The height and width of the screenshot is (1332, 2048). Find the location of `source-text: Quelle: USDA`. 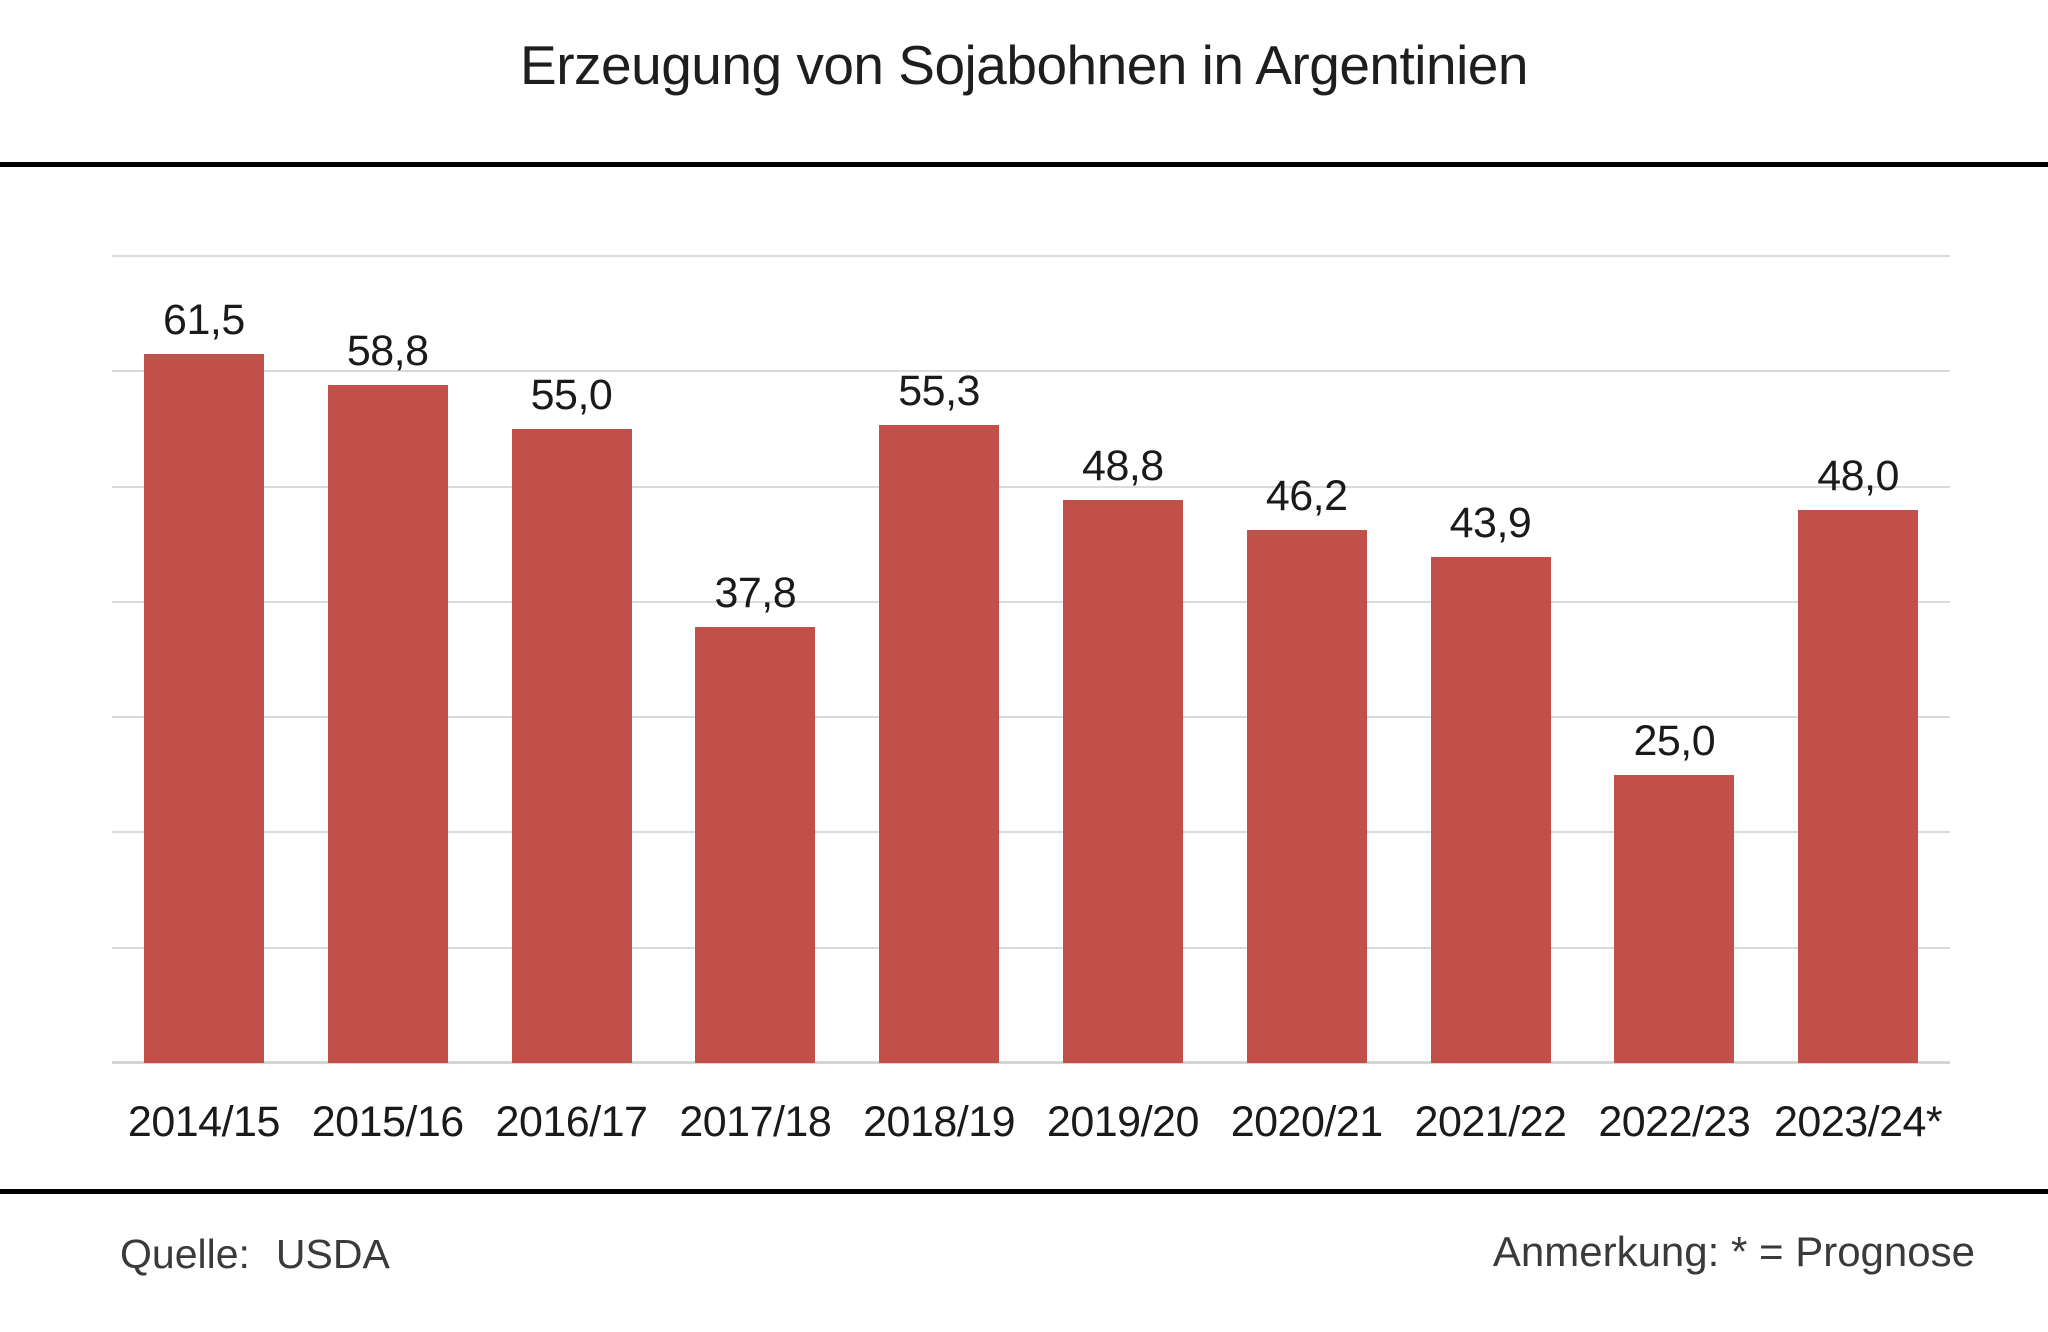

source-text: Quelle: USDA is located at coordinates (255, 1254).